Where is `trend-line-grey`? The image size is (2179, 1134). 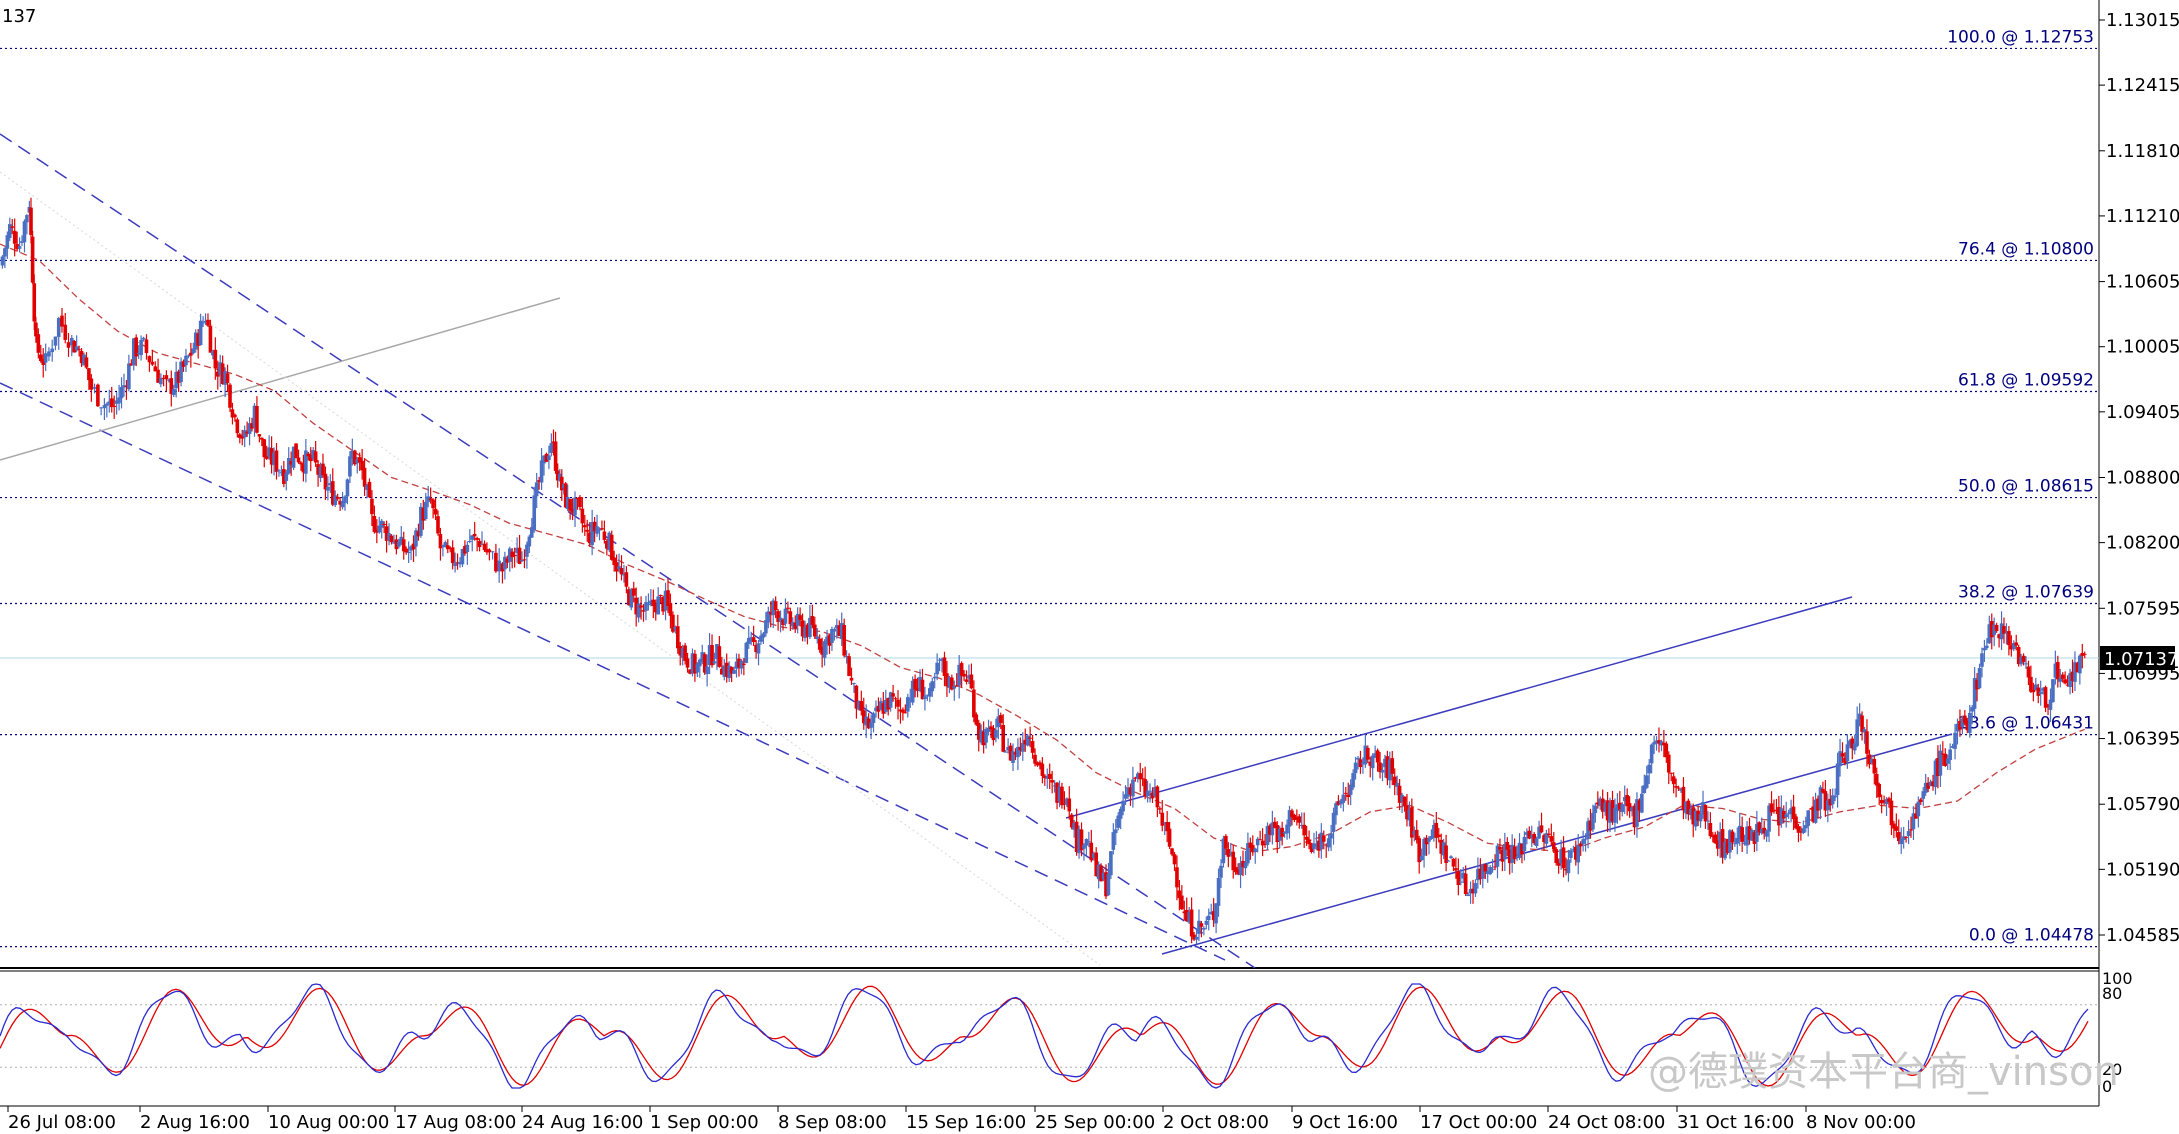
trend-line-grey is located at coordinates (280, 379).